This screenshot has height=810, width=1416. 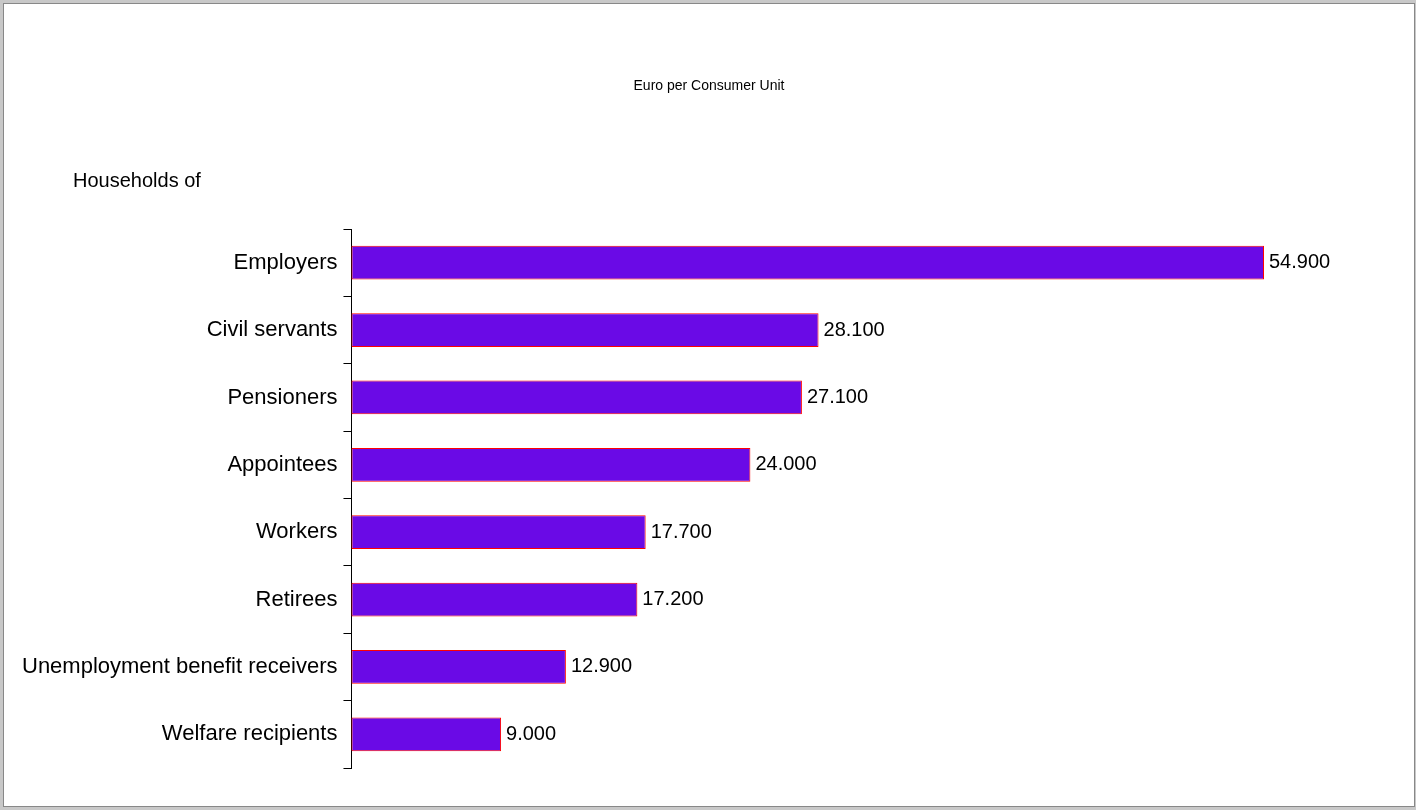 What do you see at coordinates (837, 395) in the screenshot?
I see `data-label: 27.100` at bounding box center [837, 395].